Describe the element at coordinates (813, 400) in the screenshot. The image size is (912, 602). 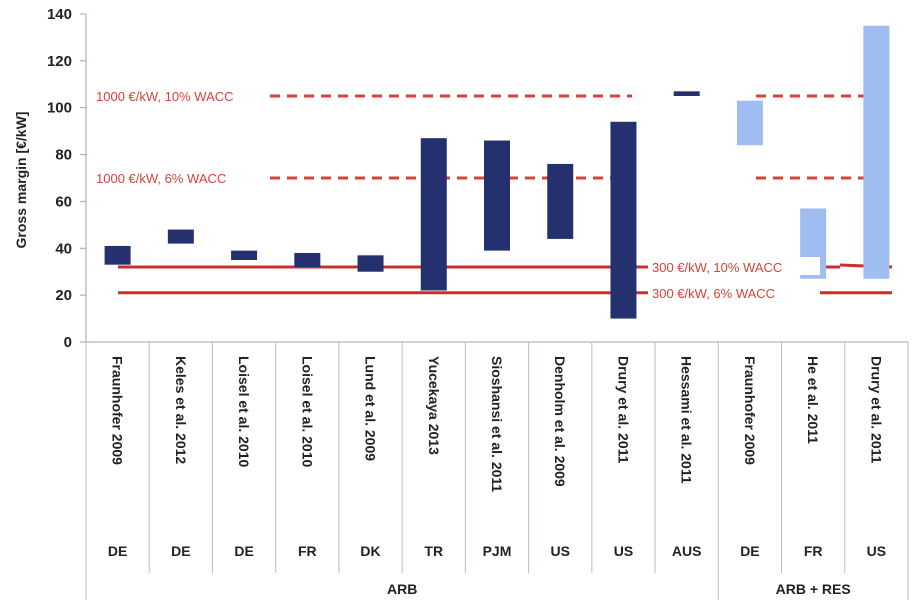
I see `category-study-label: He et al. 2011` at that location.